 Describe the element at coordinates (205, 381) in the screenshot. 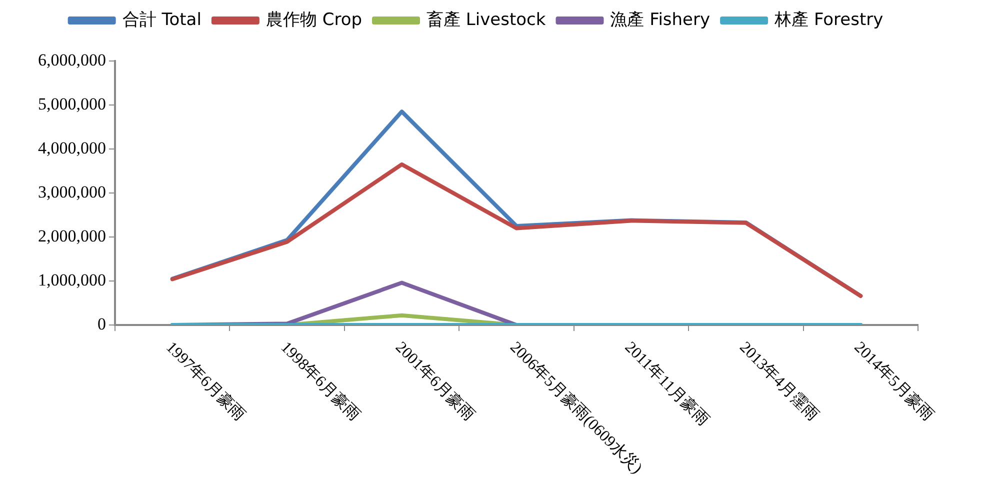

I see `x-tick-label: 1997年6月豪雨` at that location.